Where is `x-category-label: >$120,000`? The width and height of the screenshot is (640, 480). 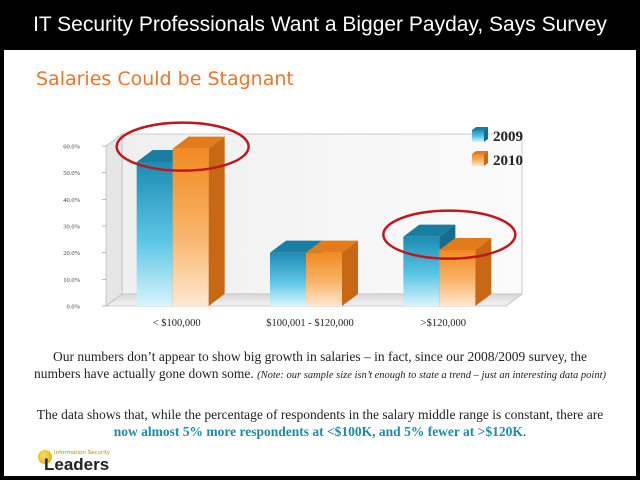 x-category-label: >$120,000 is located at coordinates (443, 323).